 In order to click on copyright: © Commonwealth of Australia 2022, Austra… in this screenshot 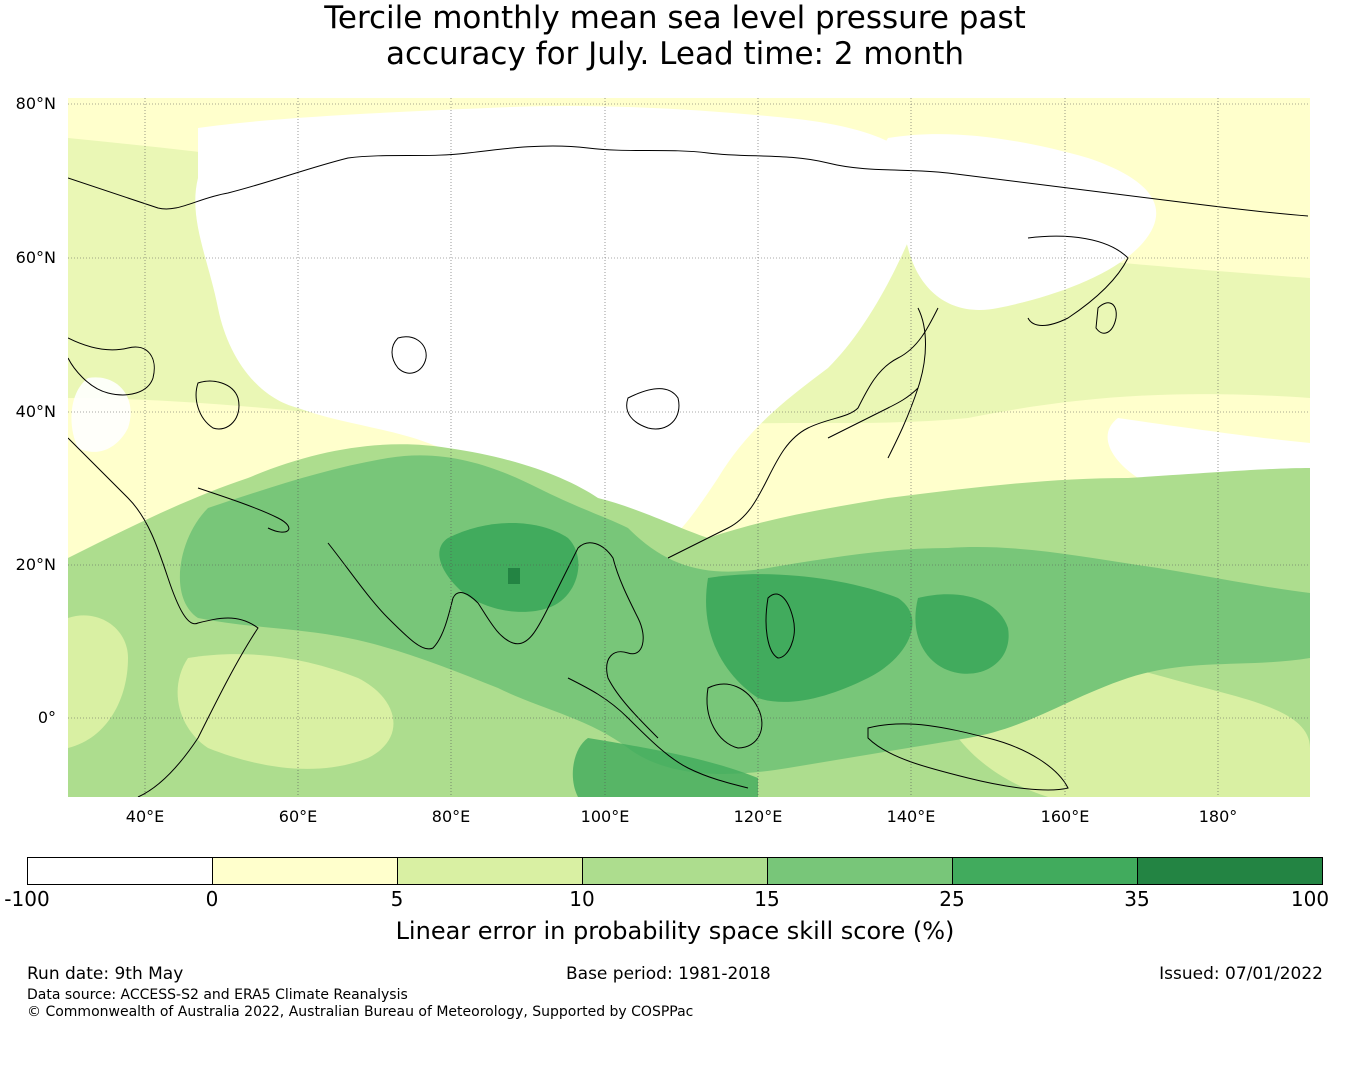, I will do `click(360, 1012)`.